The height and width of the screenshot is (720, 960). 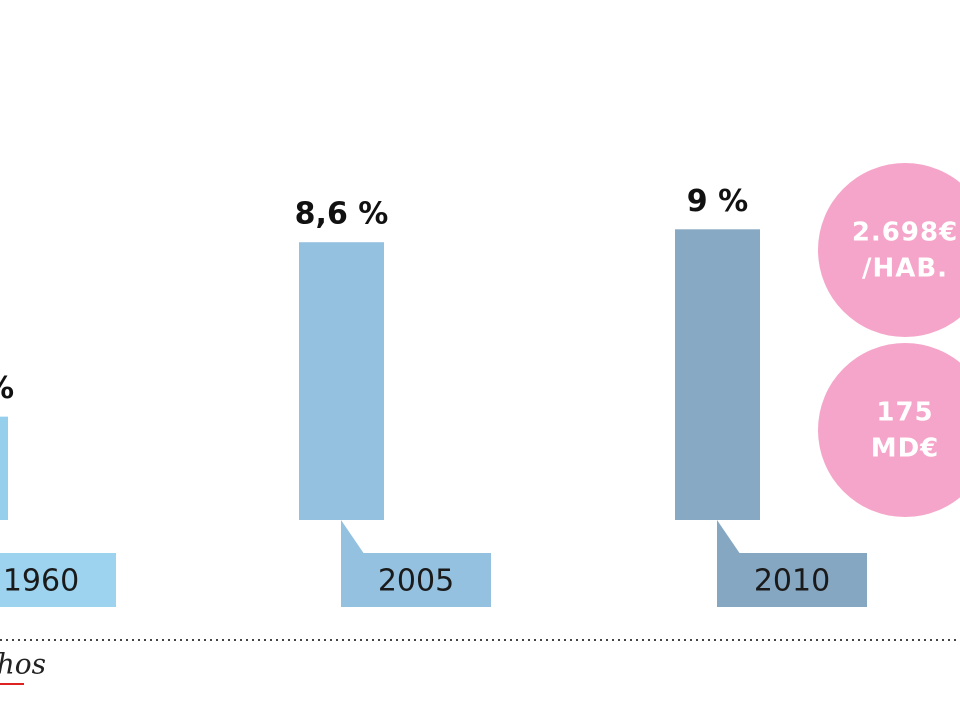 I want to click on bubble-text: 2.698€, so click(x=905, y=233).